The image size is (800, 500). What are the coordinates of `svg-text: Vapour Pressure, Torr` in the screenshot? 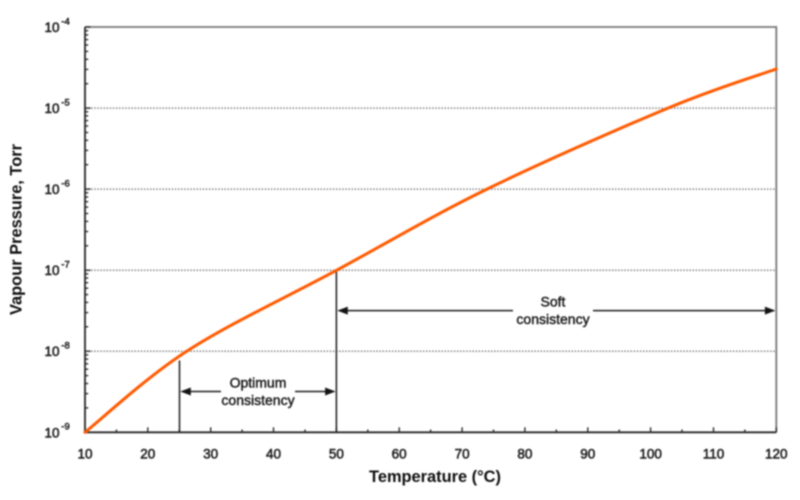 It's located at (17, 229).